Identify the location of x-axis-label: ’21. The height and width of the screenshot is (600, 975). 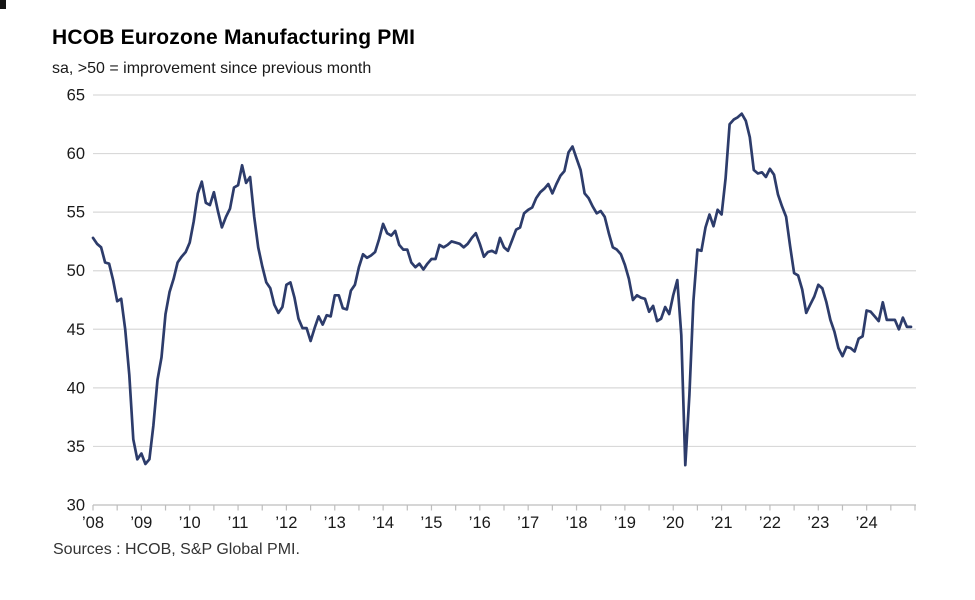
(722, 523).